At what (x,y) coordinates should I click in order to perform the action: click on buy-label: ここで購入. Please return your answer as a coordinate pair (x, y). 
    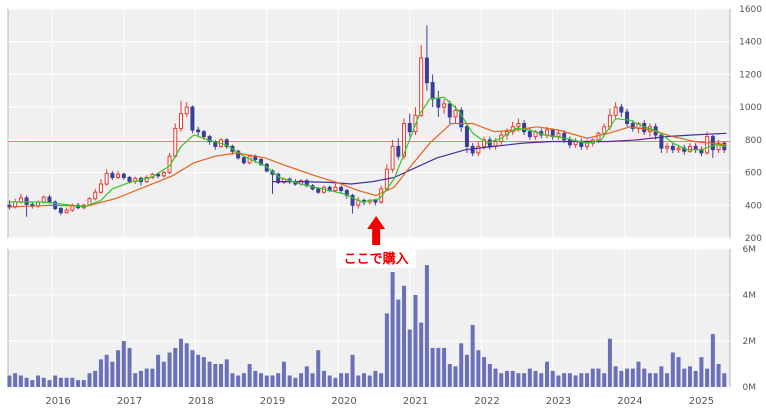
    Looking at the image, I should click on (376, 259).